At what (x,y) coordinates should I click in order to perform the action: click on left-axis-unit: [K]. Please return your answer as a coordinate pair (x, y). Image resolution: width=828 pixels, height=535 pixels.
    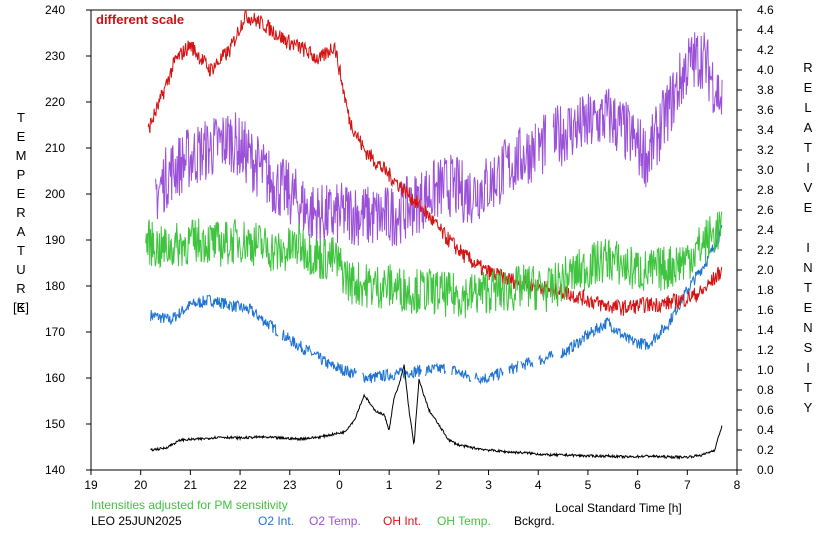
    Looking at the image, I should click on (21, 307).